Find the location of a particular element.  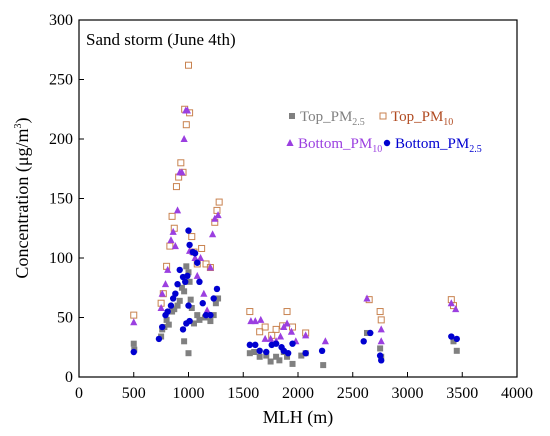

y-axis-title: Concentration (μg/m3) is located at coordinates (22, 197).